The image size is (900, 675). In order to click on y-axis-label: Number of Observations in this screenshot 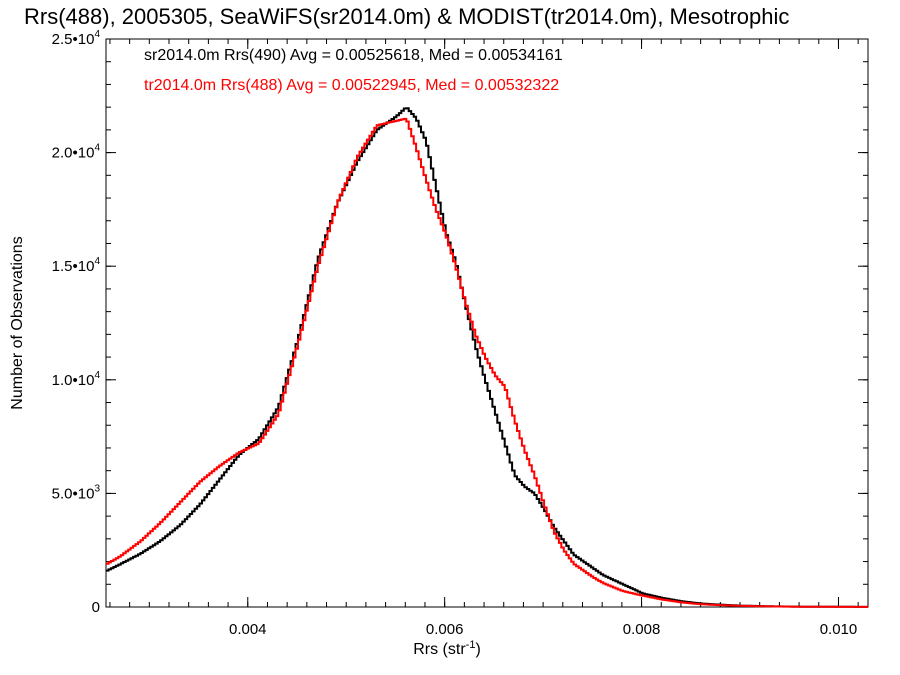, I will do `click(17, 322)`.